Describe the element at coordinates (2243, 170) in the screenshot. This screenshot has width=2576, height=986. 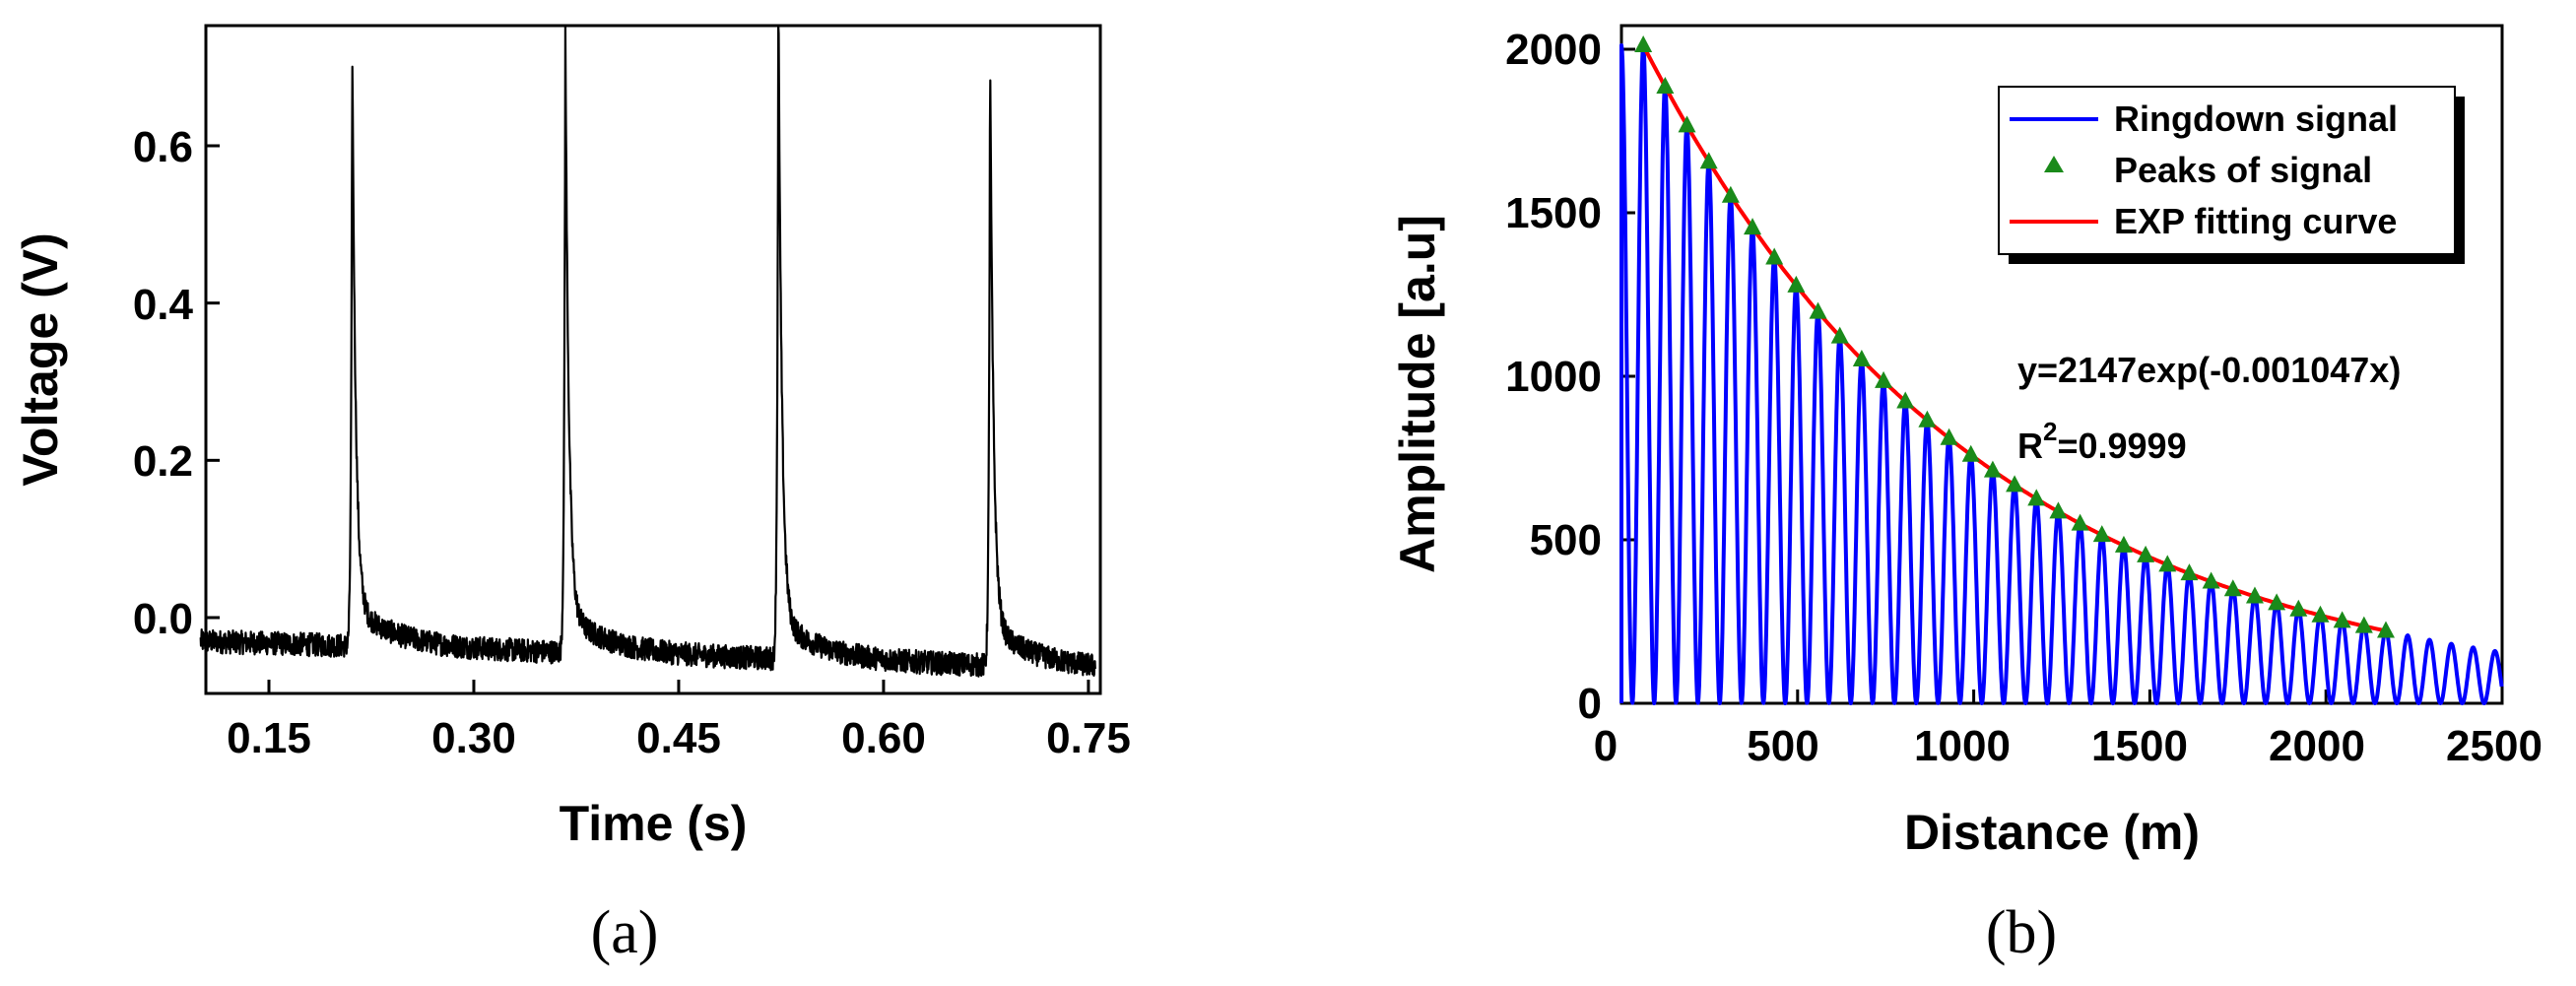
I see `legend-label-peaks: Peaks of signal` at that location.